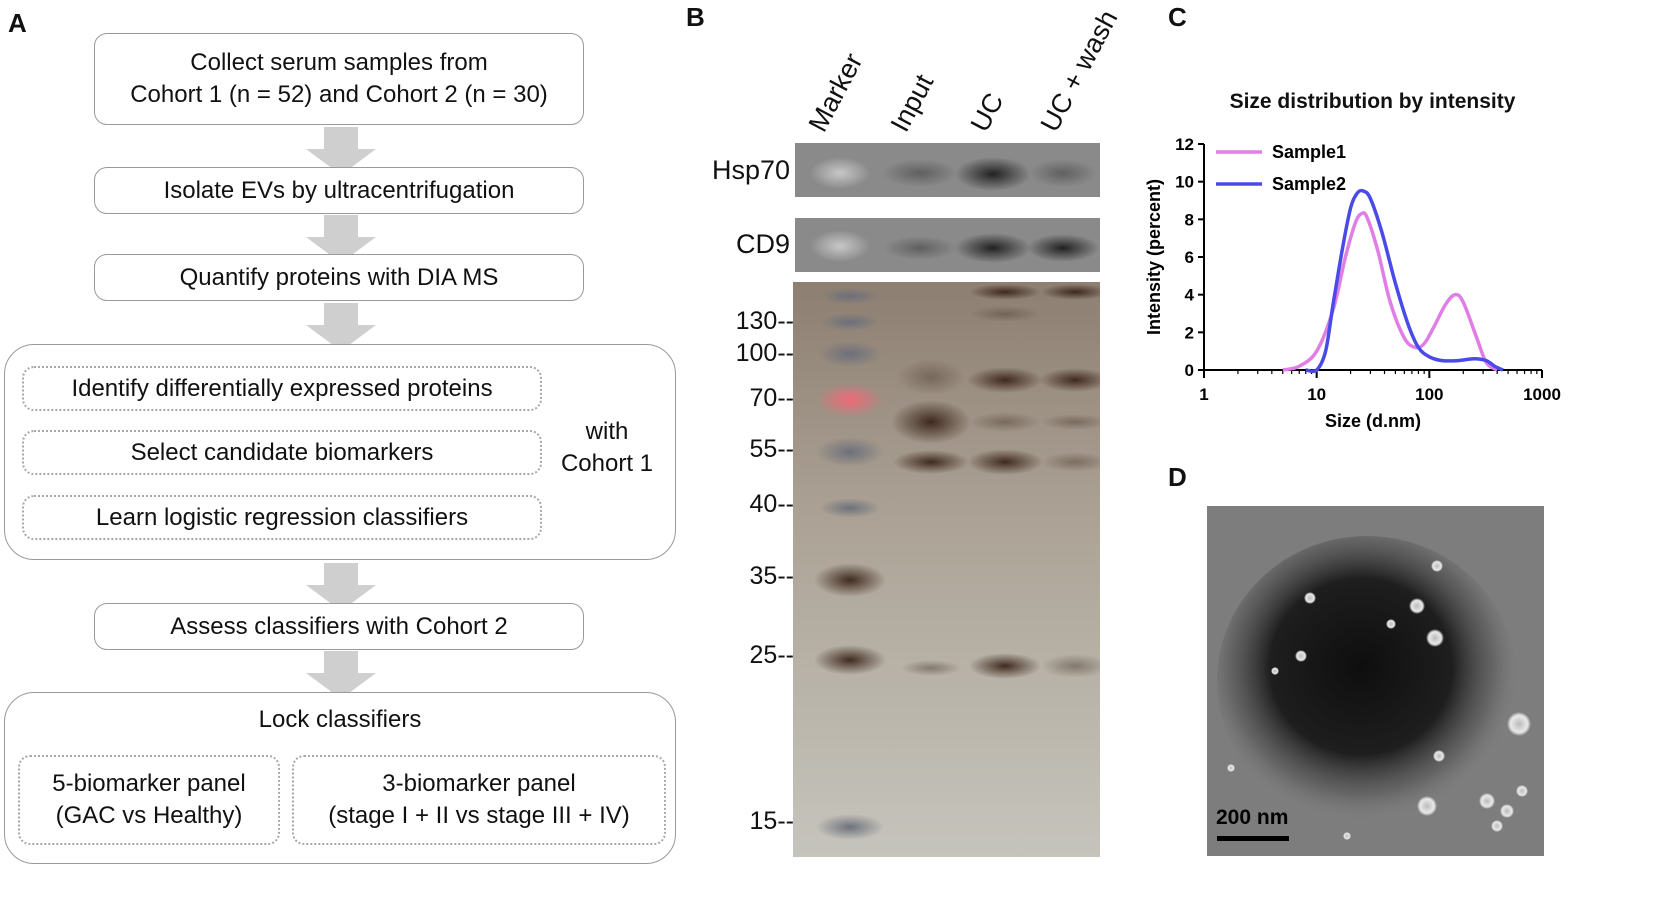 Image resolution: width=1654 pixels, height=914 pixels. What do you see at coordinates (479, 783) in the screenshot?
I see `panel-3-line1: 3-biomarker panel` at bounding box center [479, 783].